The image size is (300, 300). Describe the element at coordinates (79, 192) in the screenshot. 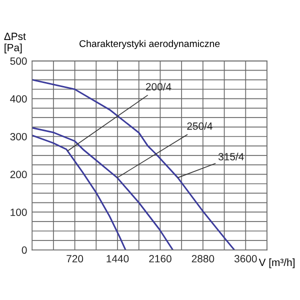

I see `line-series` at that location.